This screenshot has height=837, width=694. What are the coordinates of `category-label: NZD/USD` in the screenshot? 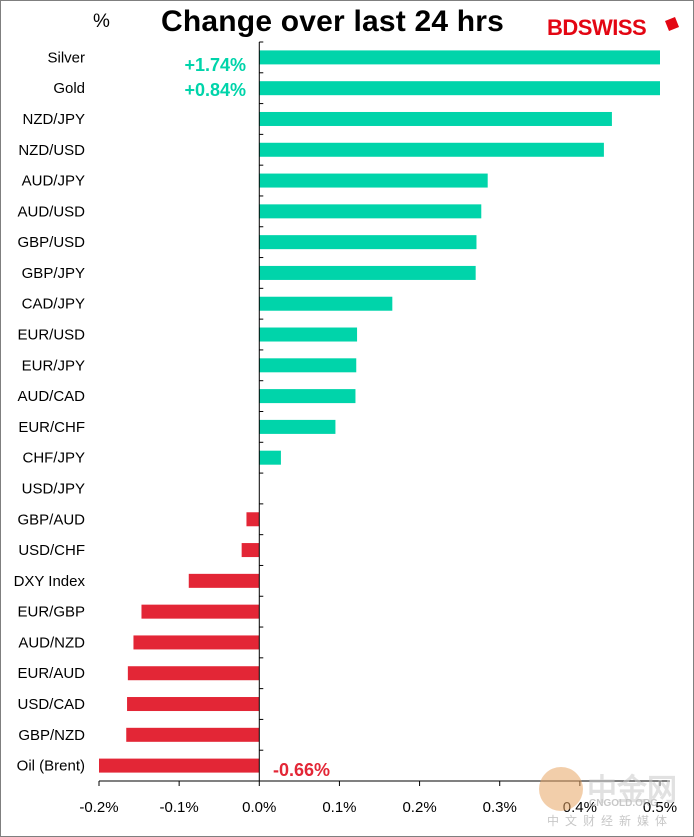 It's located at (51, 150).